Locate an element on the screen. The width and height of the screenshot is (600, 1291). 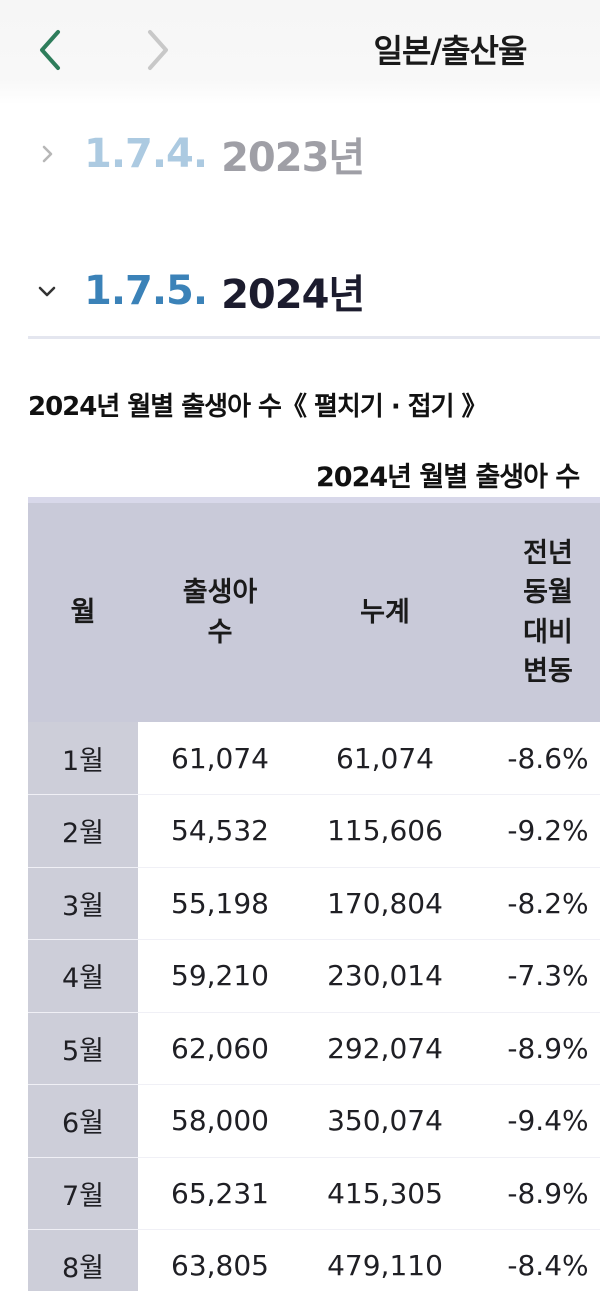
header-yoy-change: 전년 동월 대비 변동 is located at coordinates (534, 609).